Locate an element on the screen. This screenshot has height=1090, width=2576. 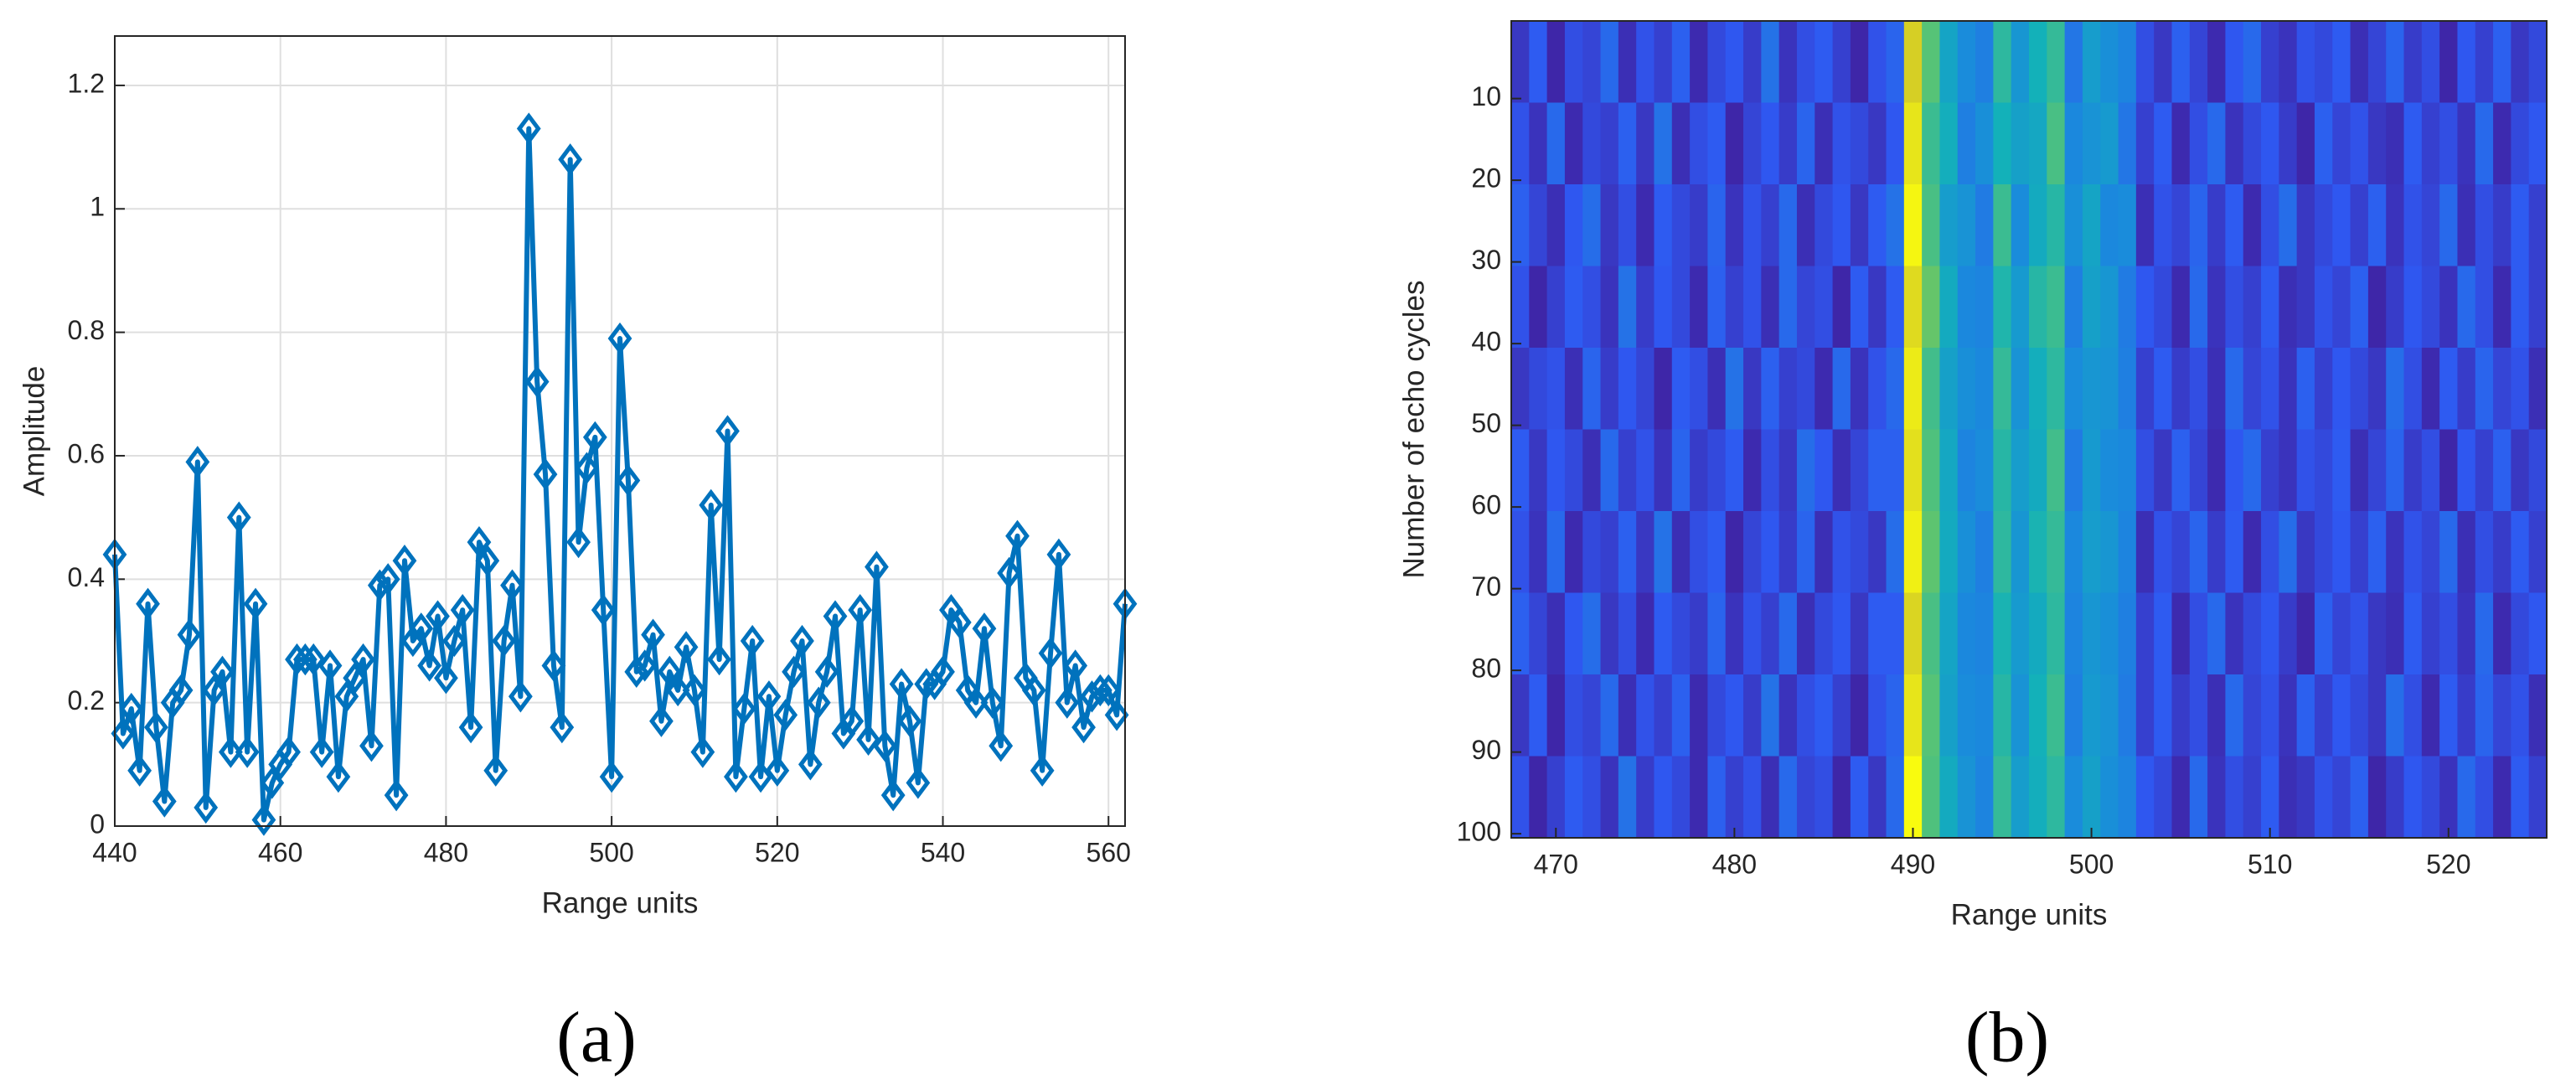
x-tick-label: 480 is located at coordinates (1734, 864).